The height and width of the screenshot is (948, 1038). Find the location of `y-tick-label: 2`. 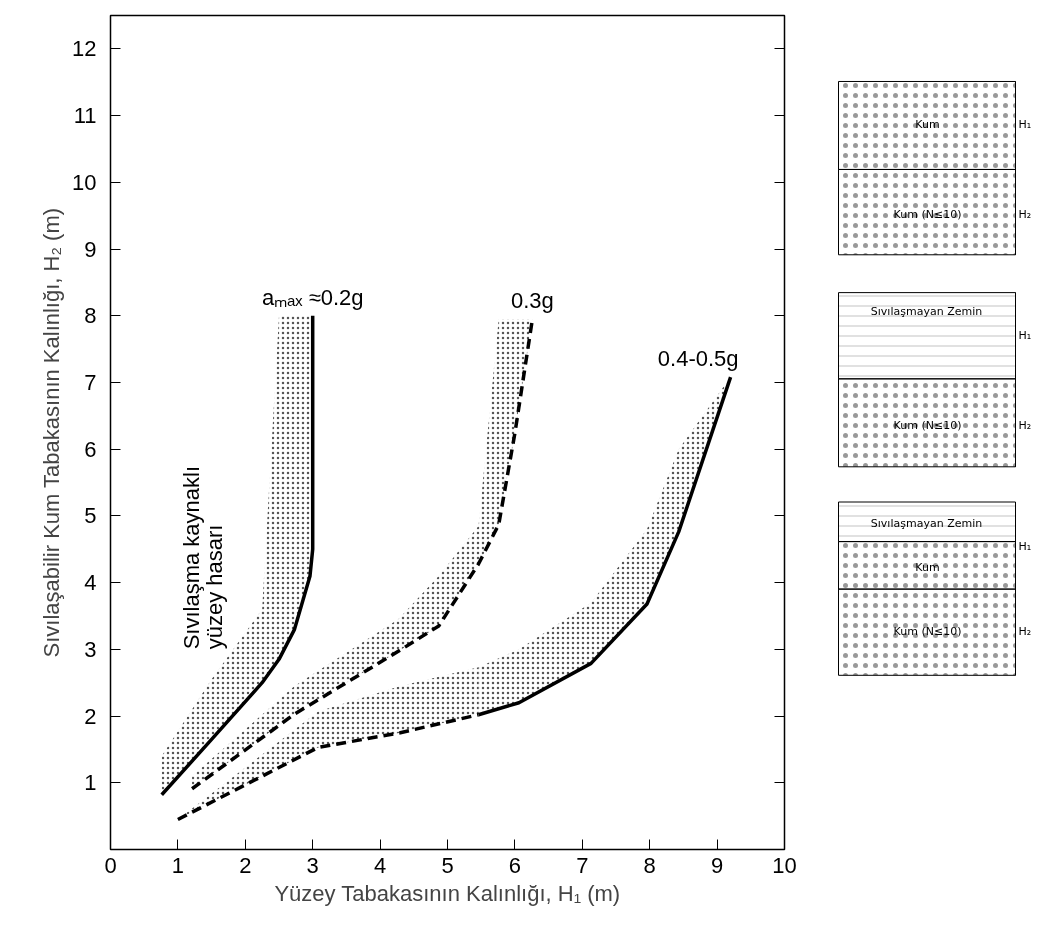

y-tick-label: 2 is located at coordinates (90, 716).